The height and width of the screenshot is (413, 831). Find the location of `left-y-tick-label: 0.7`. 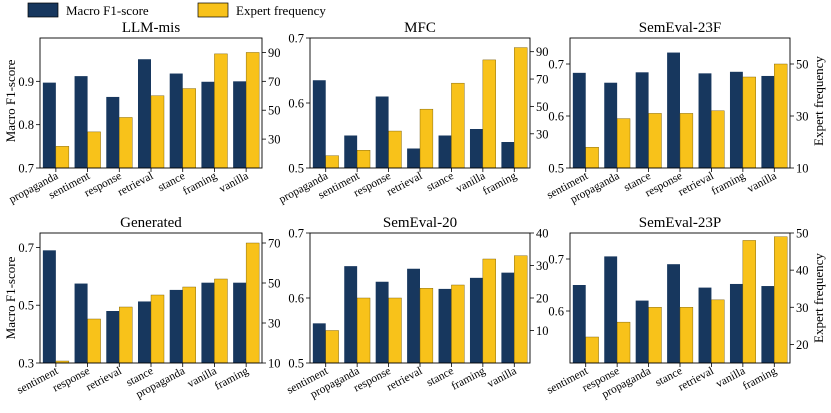

left-y-tick-label: 0.7 is located at coordinates (556, 260).